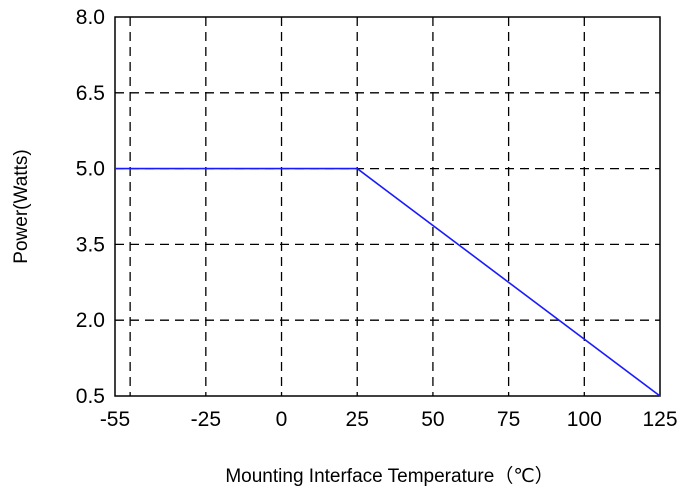 The height and width of the screenshot is (495, 690). I want to click on x-tick-label: -25, so click(206, 419).